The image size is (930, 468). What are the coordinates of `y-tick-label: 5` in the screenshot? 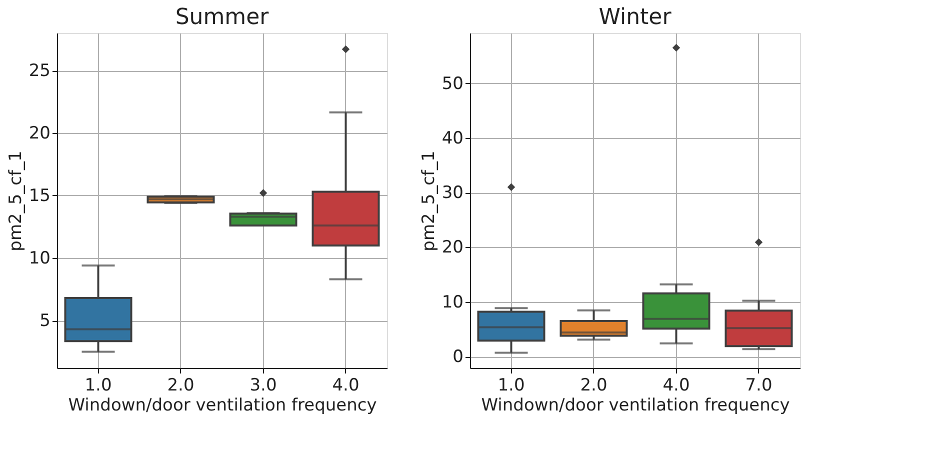 It's located at (45, 321).